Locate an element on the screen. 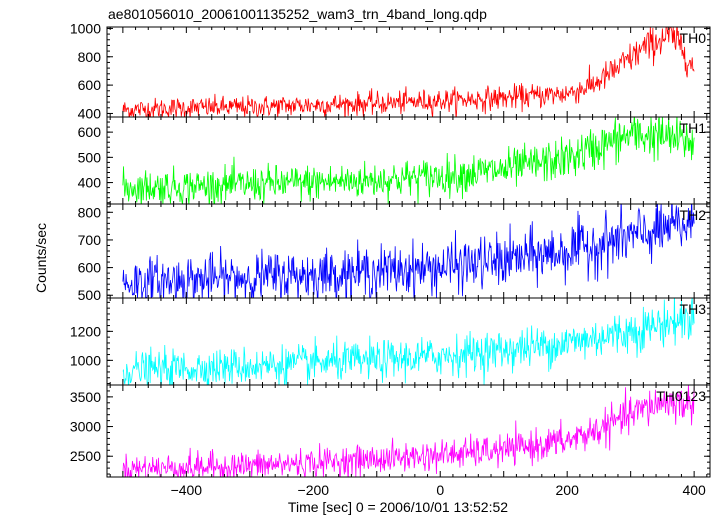  series-label-th1: TH1 is located at coordinates (693, 128).